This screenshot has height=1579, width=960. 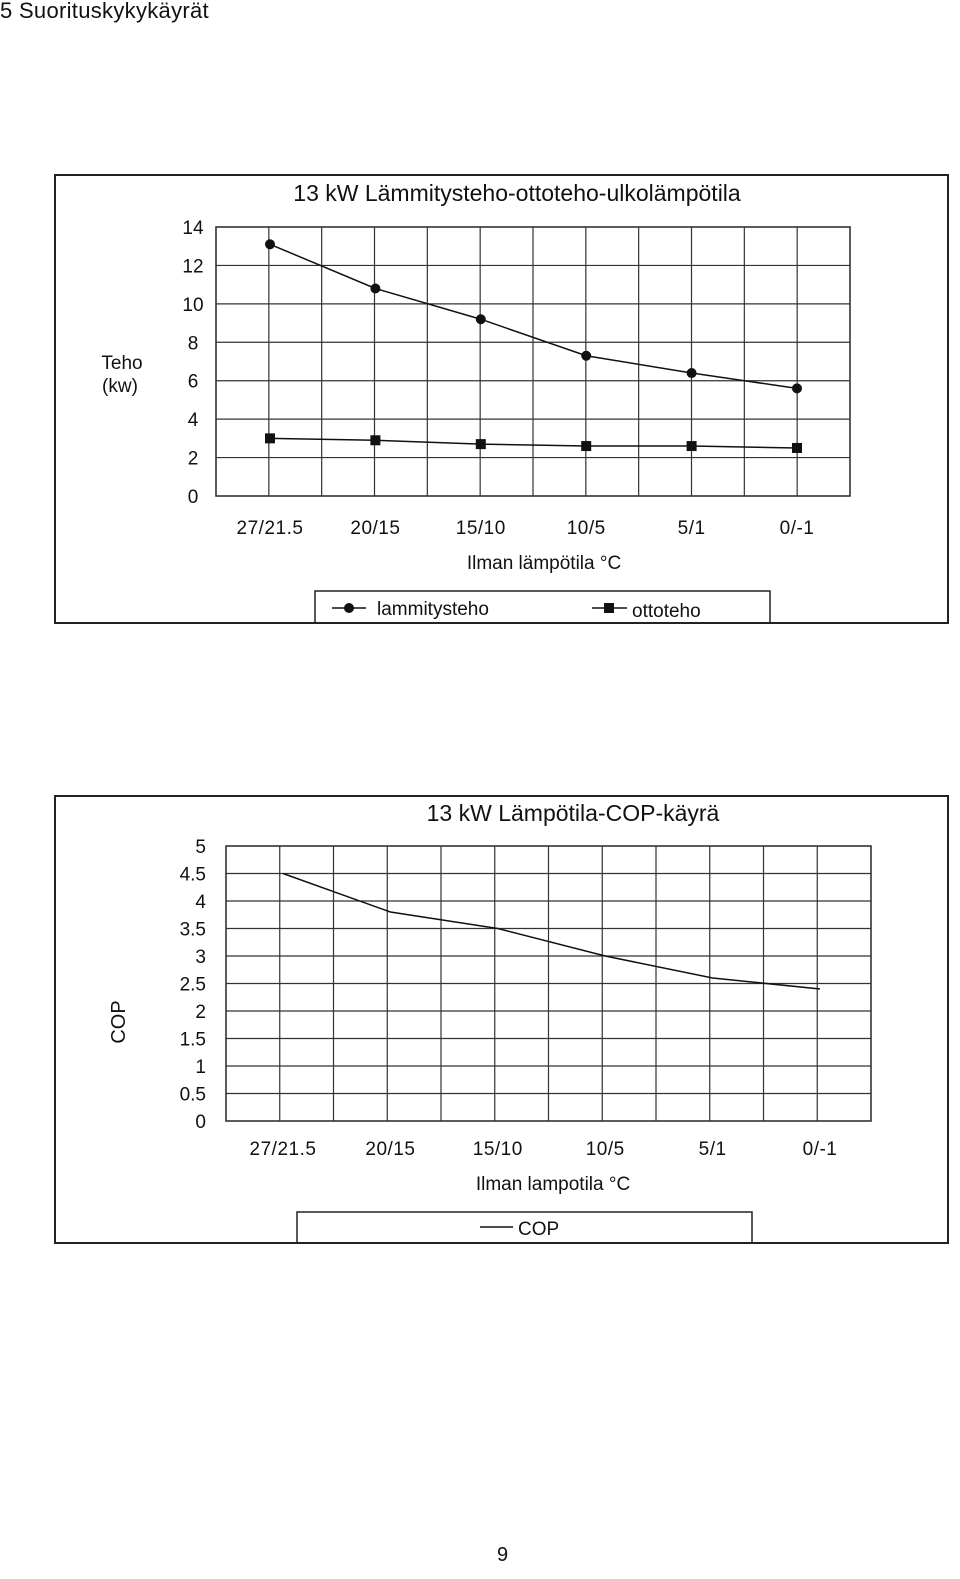 What do you see at coordinates (104, 11) in the screenshot?
I see `page-heading: 5 Suorituskykykäyrät` at bounding box center [104, 11].